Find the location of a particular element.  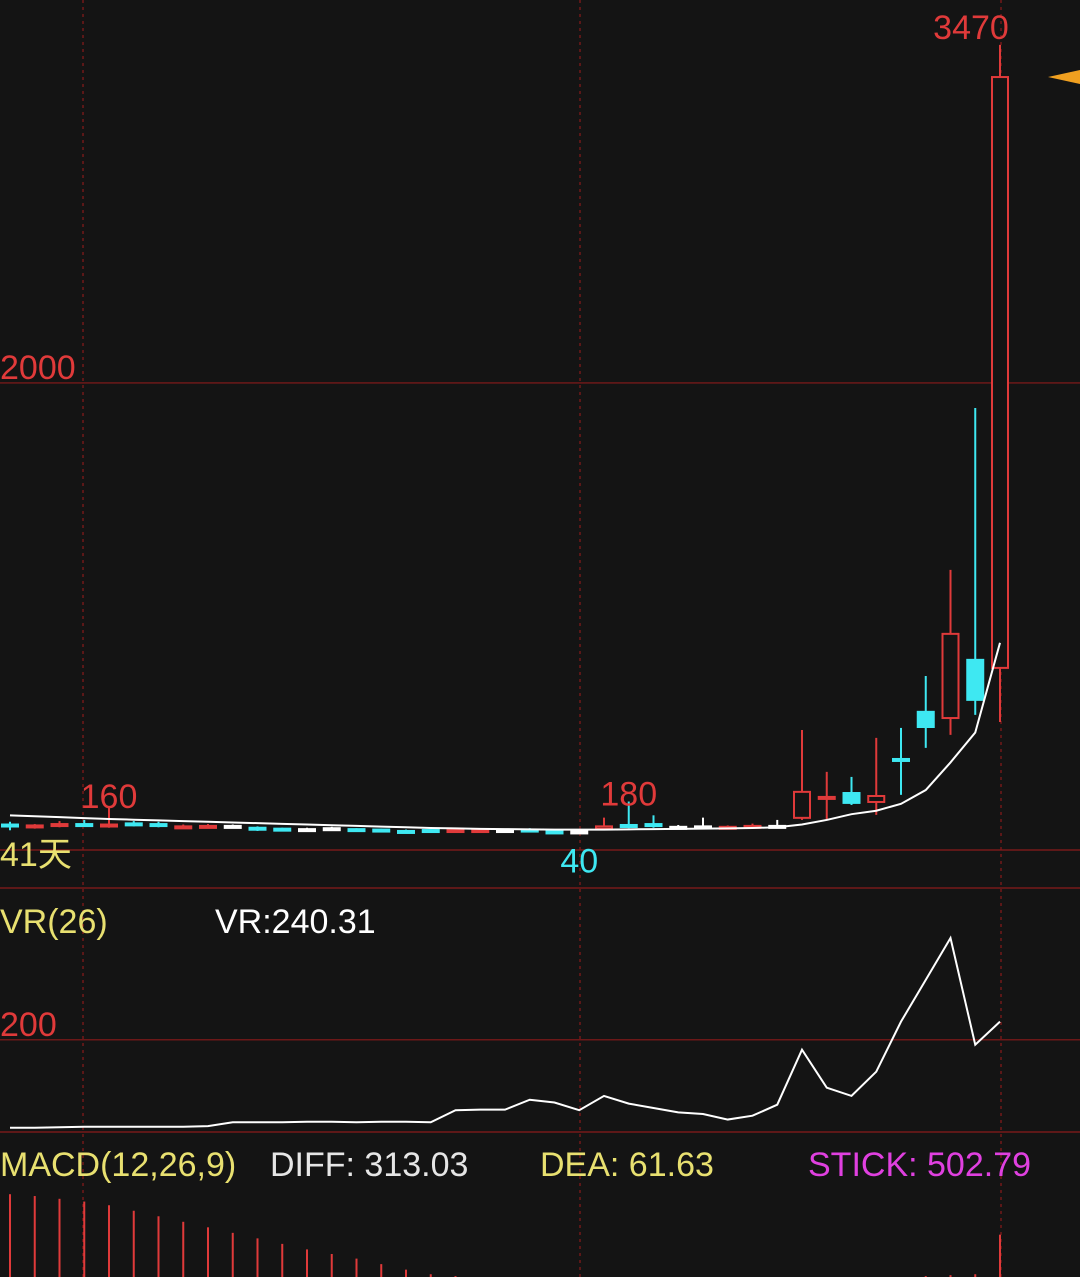

price-marker: 160 is located at coordinates (109, 797).